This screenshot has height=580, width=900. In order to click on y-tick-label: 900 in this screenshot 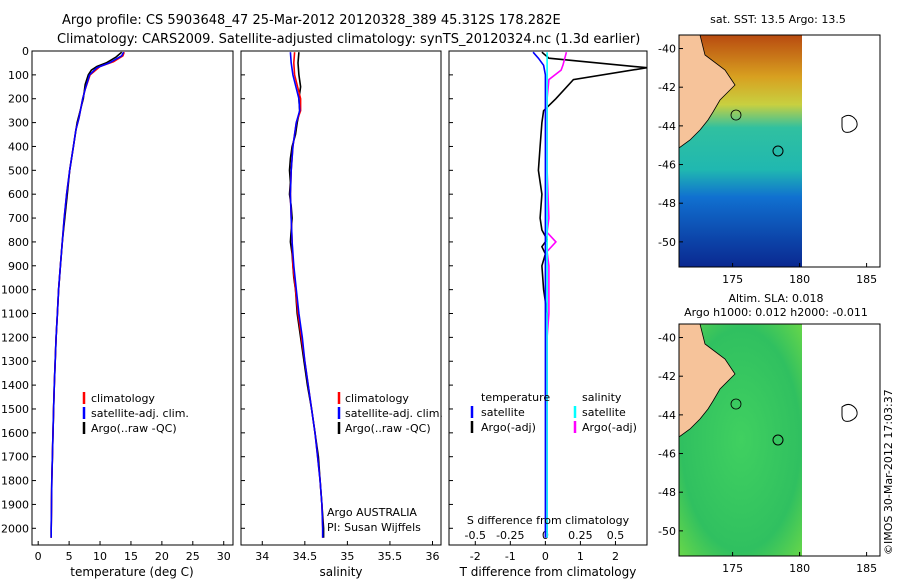, I will do `click(18, 266)`.